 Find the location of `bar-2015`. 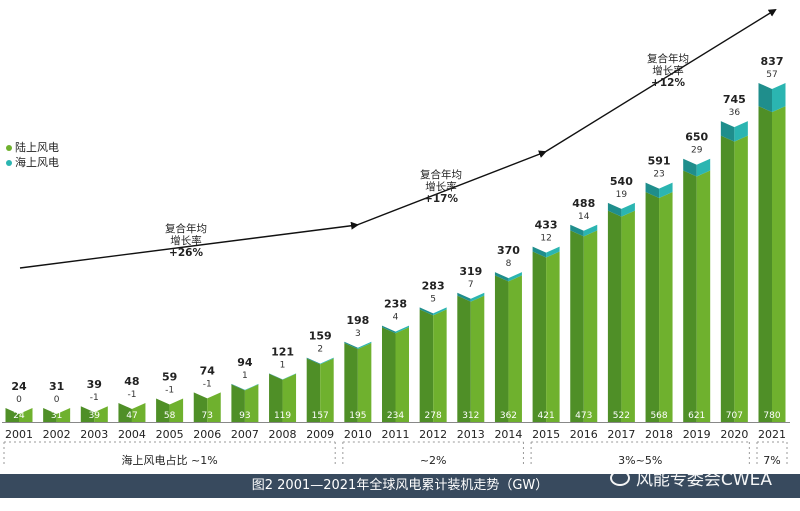

bar-2015 is located at coordinates (546, 334).